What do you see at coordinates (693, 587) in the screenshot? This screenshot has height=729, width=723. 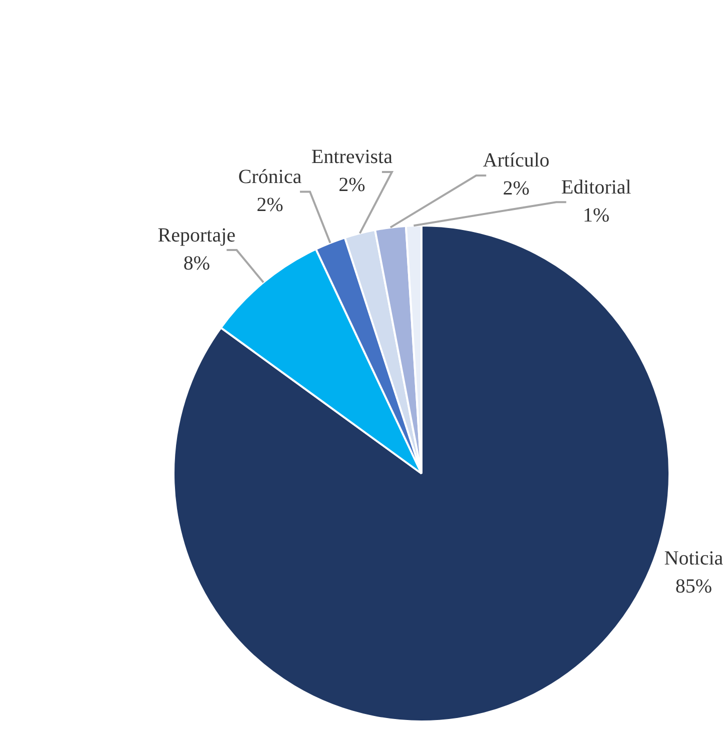 I see `data-label: 85%` at bounding box center [693, 587].